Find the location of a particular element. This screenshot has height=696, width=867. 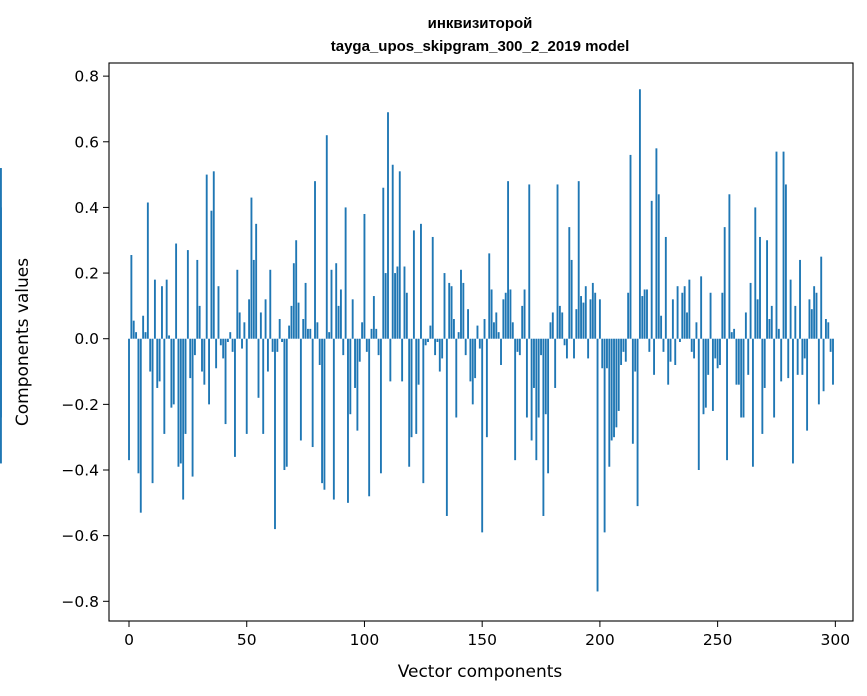

x-tick-label: 200 is located at coordinates (600, 640).